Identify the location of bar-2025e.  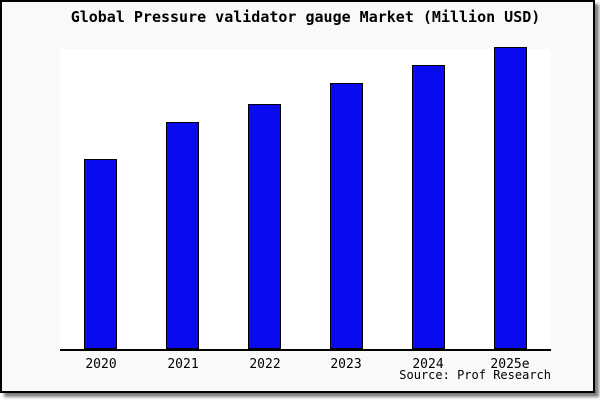
(510, 198).